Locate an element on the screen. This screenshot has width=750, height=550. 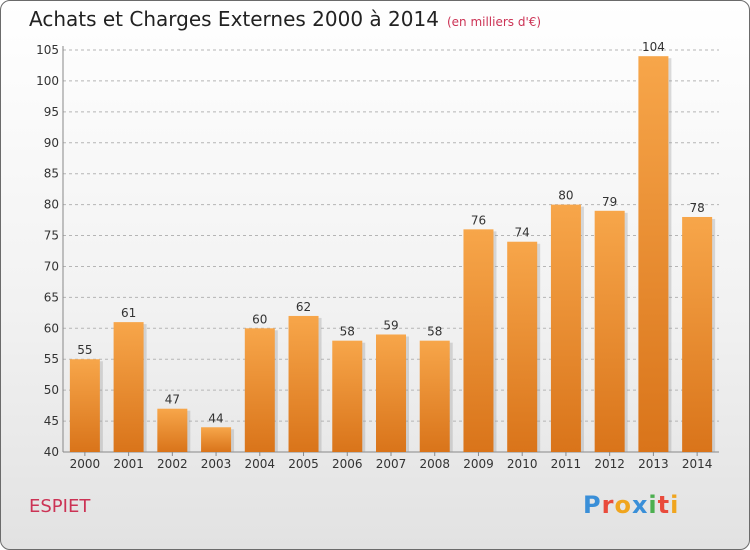
y-tick-label: 85 is located at coordinates (51, 174).